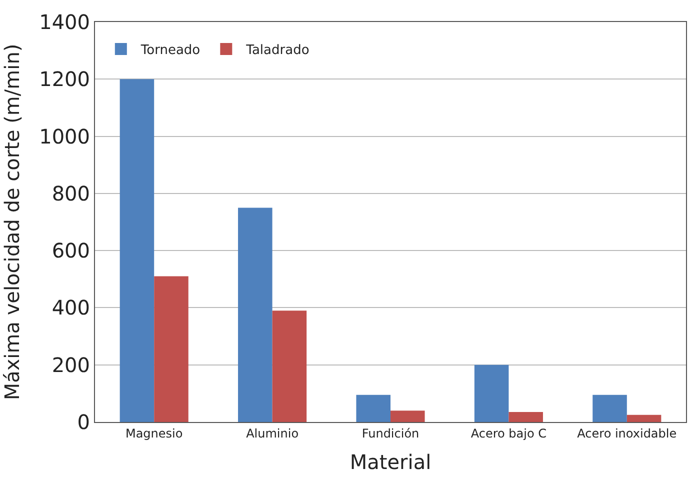  What do you see at coordinates (627, 433) in the screenshot?
I see `x-tick-label: Acero inoxidable` at bounding box center [627, 433].